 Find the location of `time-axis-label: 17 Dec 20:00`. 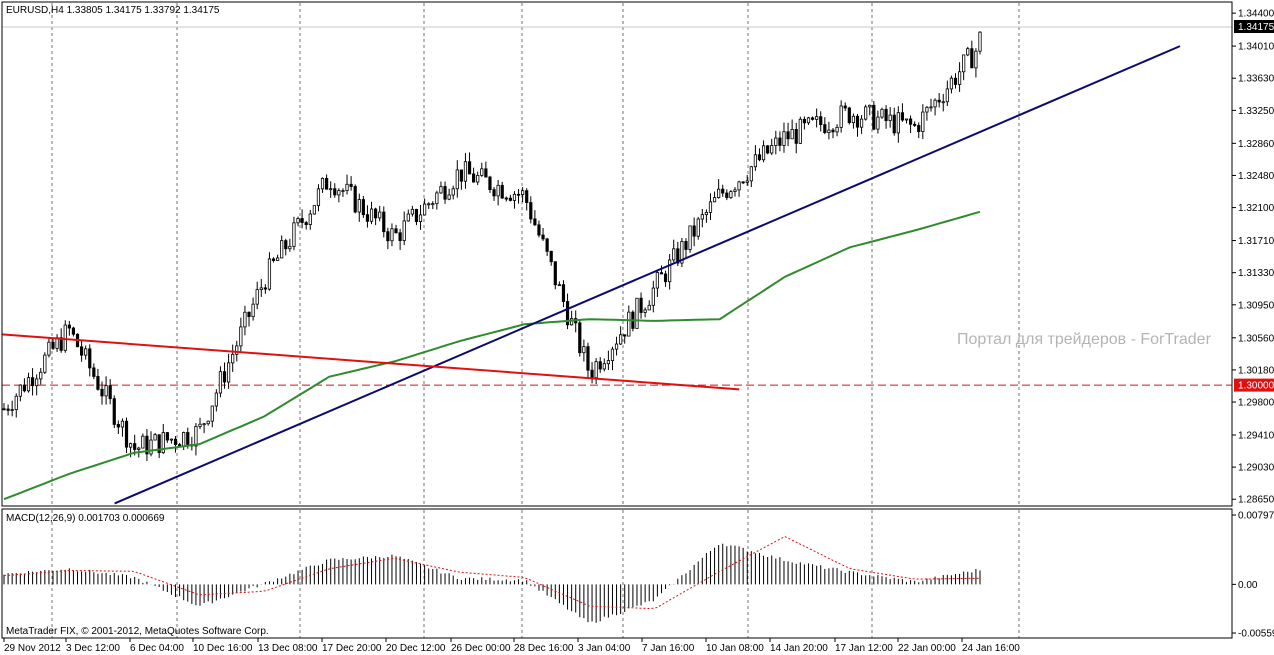

time-axis-label: 17 Dec 20:00 is located at coordinates (352, 648).